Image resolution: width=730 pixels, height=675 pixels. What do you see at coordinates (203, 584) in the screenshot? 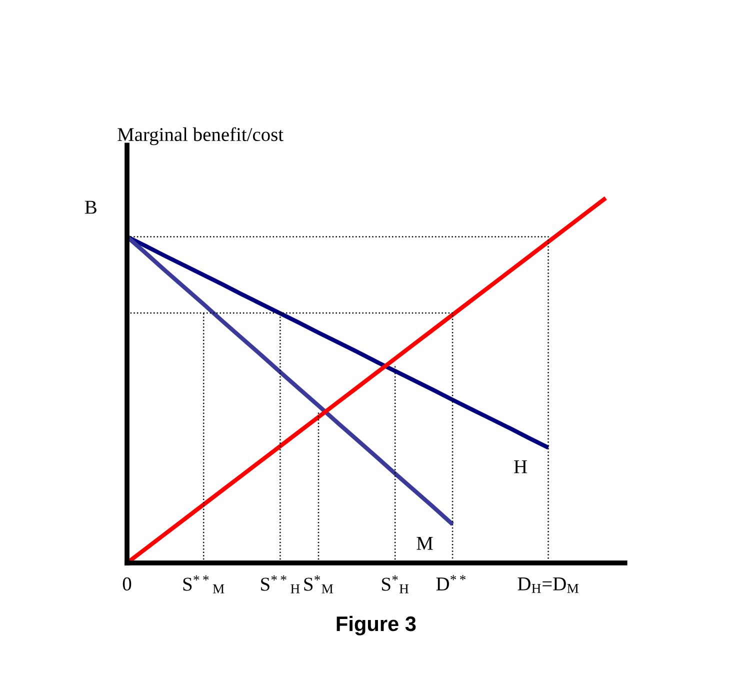
I see `x-tick-label: S$^{**}$$_{M}$` at bounding box center [203, 584].